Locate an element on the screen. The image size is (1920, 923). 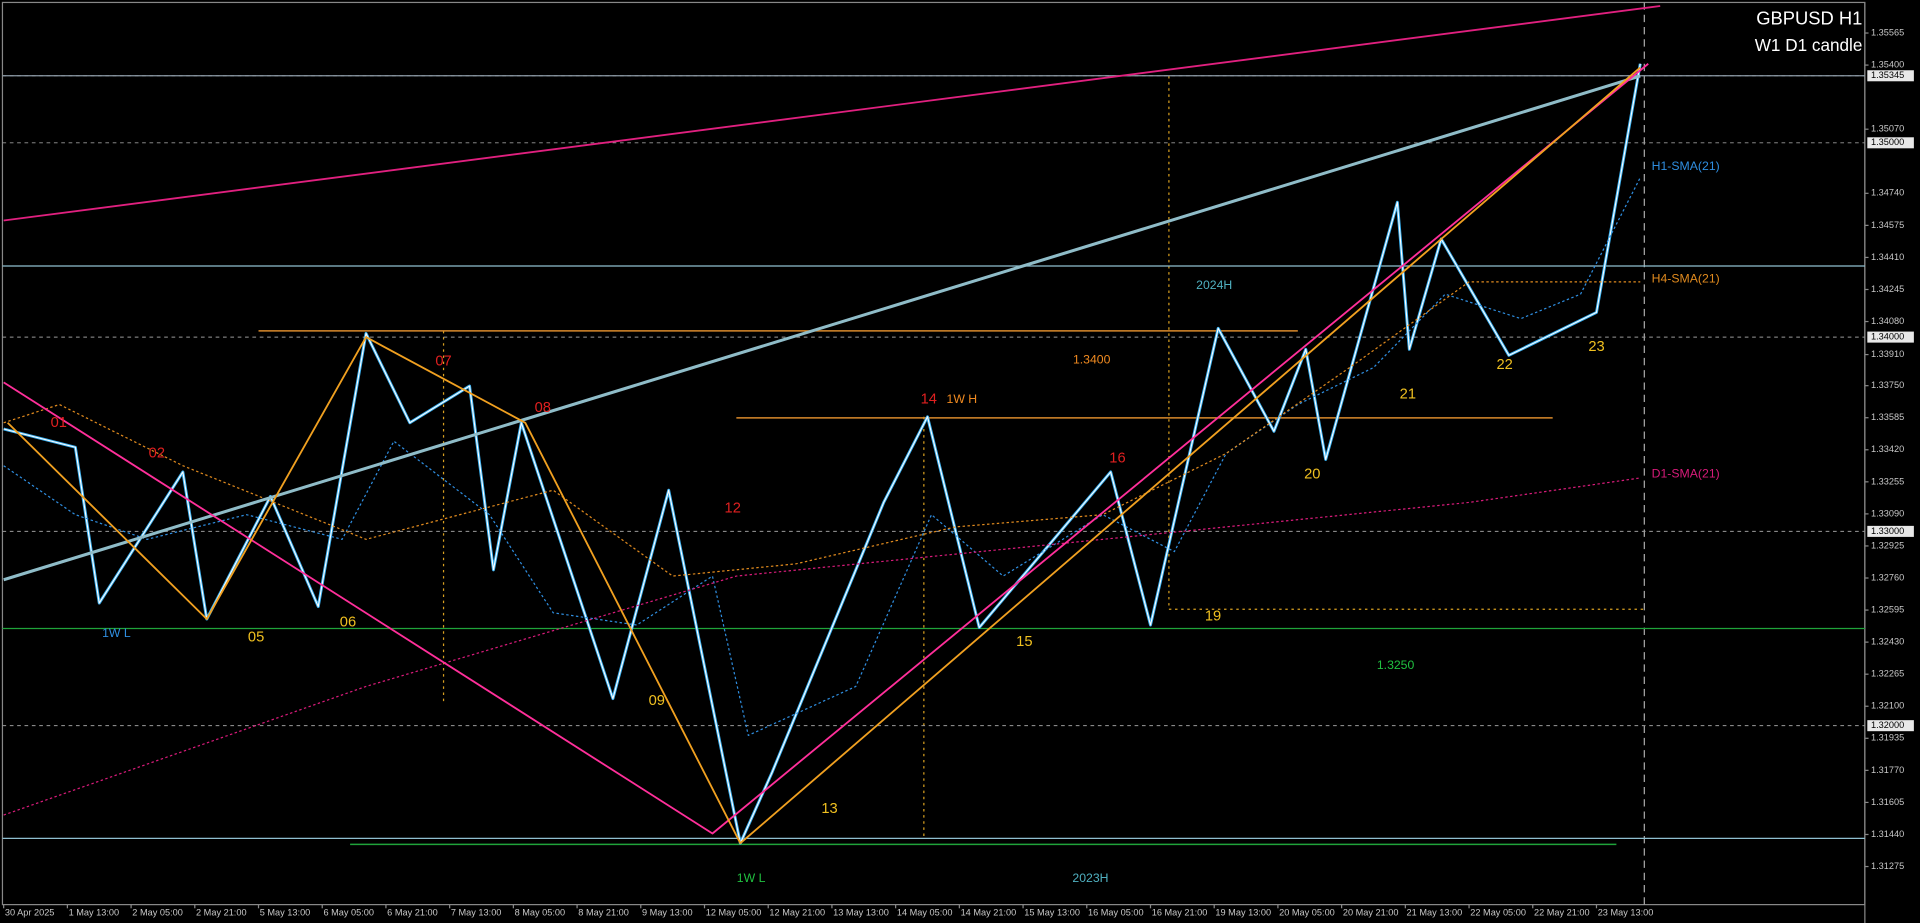
y-tick-label: 1.35565 is located at coordinates (1887, 32).